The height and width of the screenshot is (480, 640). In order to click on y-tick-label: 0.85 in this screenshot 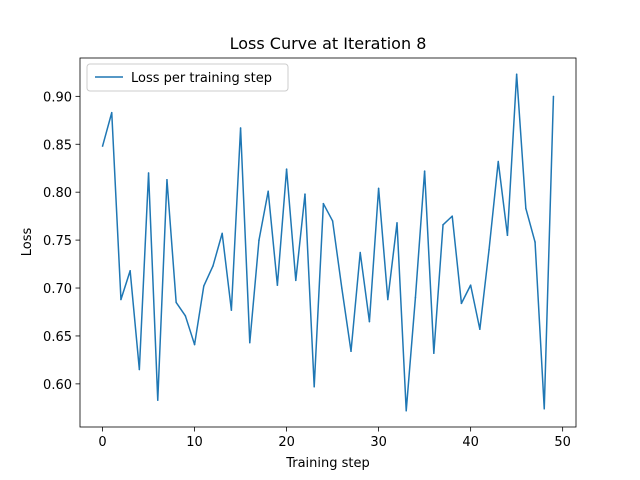, I will do `click(57, 145)`.